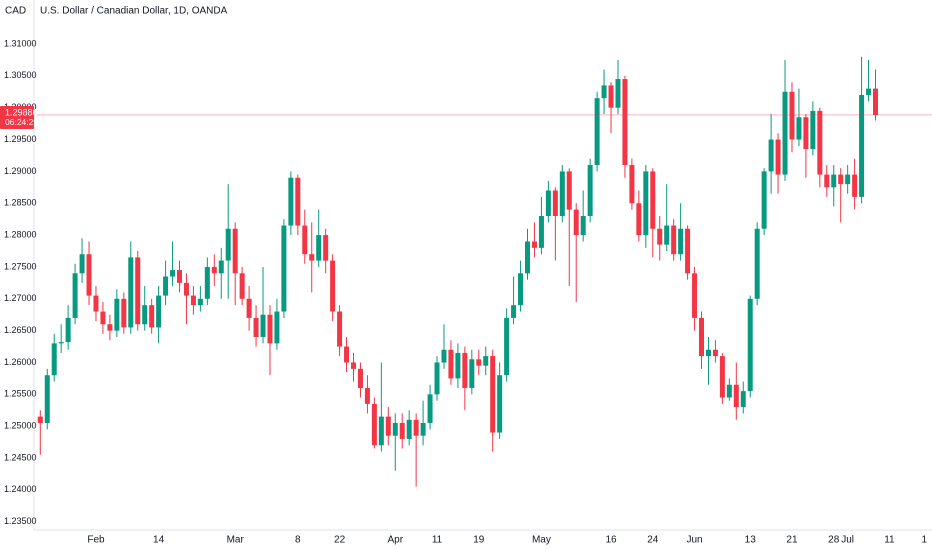 This screenshot has height=550, width=932. What do you see at coordinates (792, 540) in the screenshot?
I see `x-tick-label: 21` at bounding box center [792, 540].